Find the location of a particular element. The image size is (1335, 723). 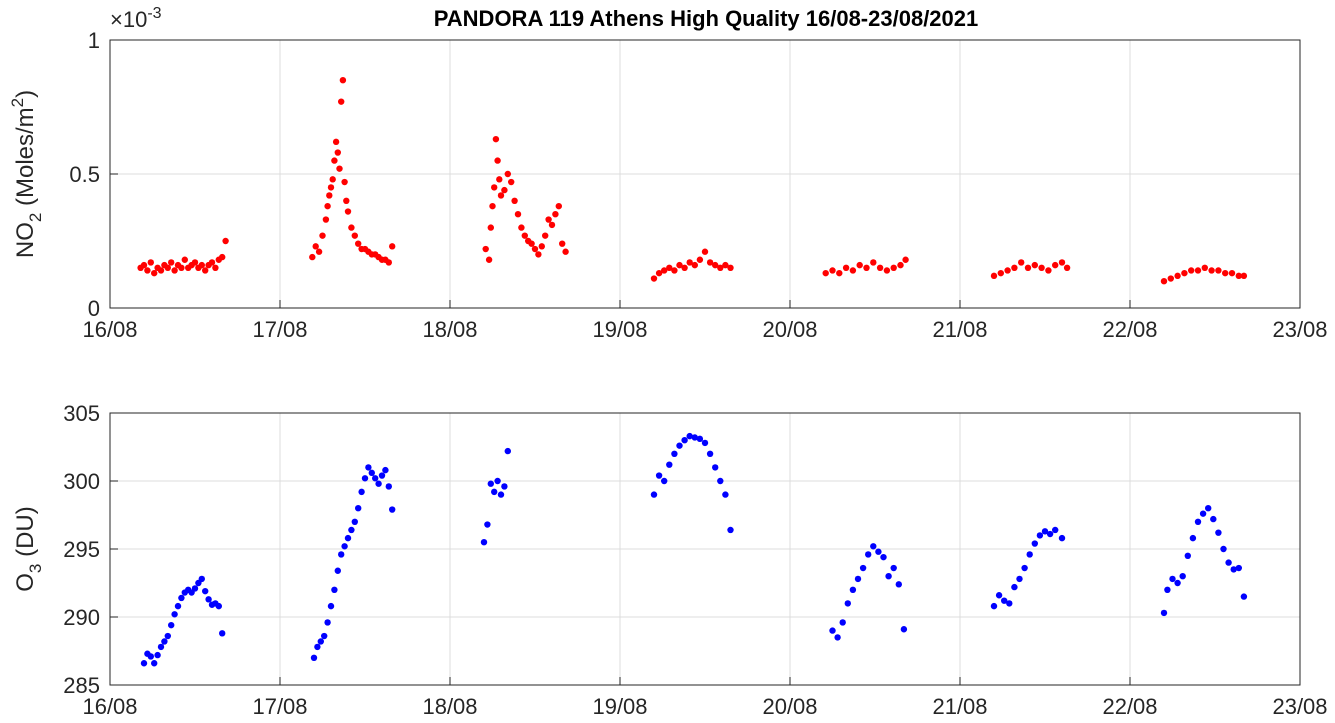

y-axis-label: NO2 (Moles/m2) is located at coordinates (26, 174).